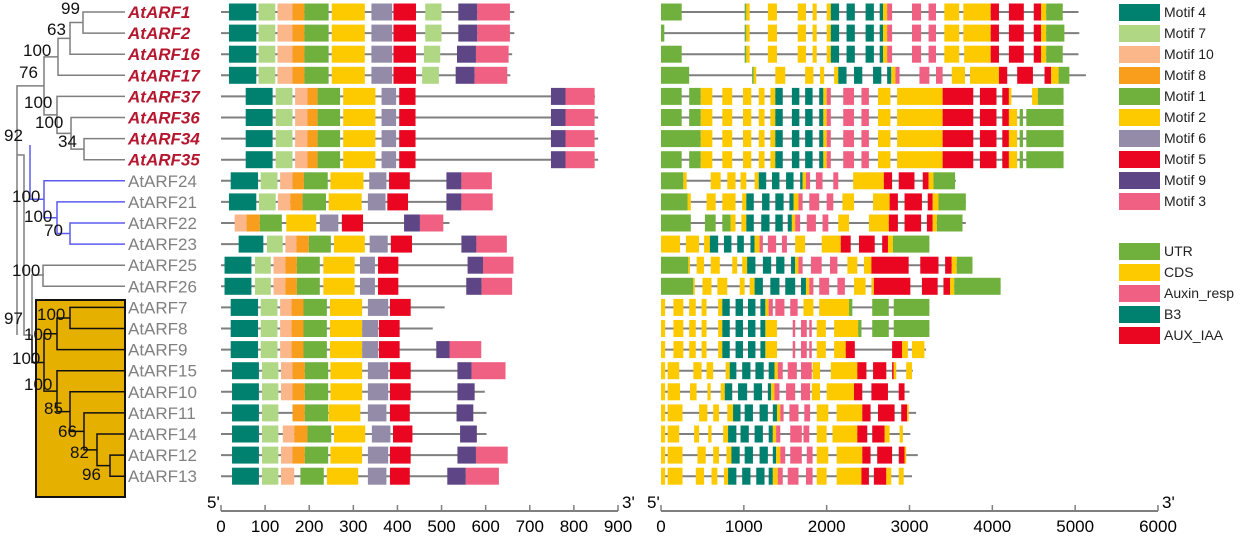 Image resolution: width=1240 pixels, height=539 pixels. What do you see at coordinates (38, 384) in the screenshot?
I see `bootstrap-value: 100` at bounding box center [38, 384].